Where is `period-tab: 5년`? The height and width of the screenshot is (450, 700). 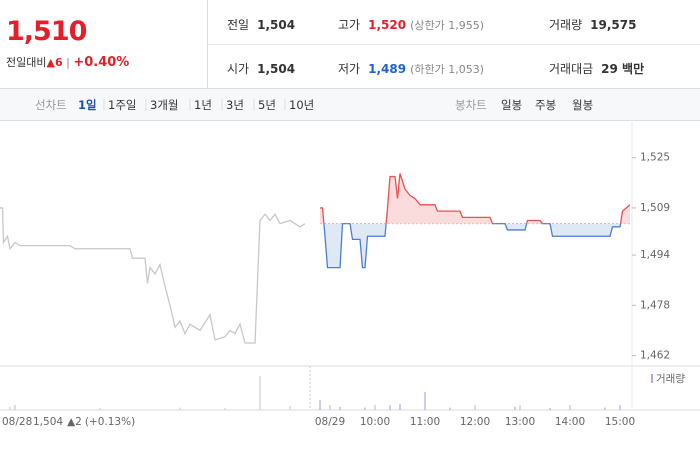 period-tab: 5년 is located at coordinates (267, 105).